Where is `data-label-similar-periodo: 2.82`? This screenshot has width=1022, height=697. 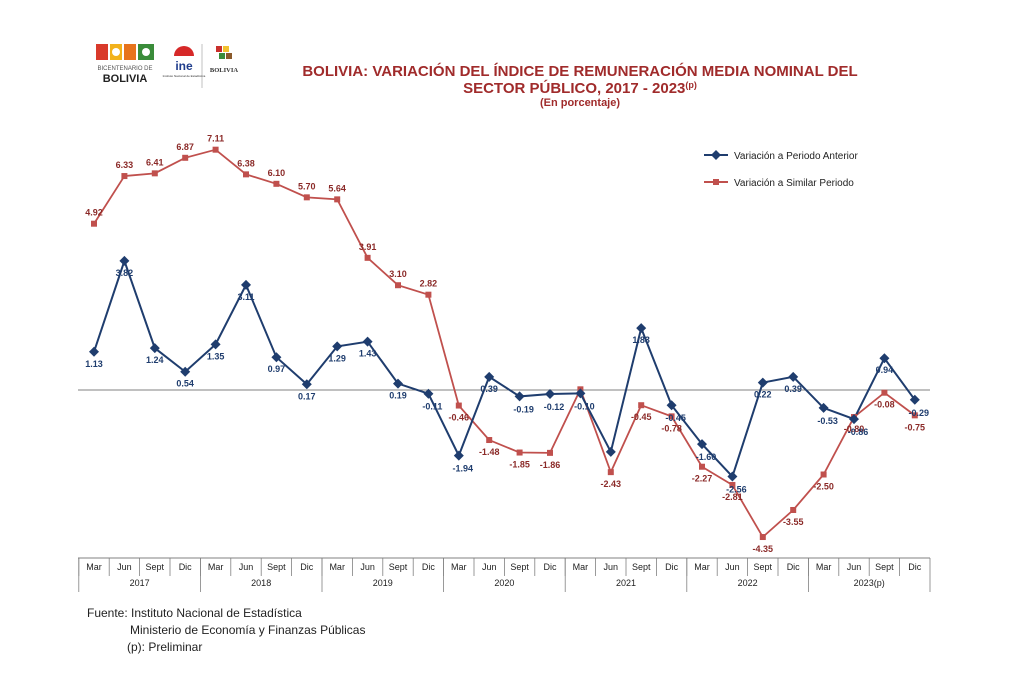
data-label-similar-periodo: 2.82 is located at coordinates (429, 284).